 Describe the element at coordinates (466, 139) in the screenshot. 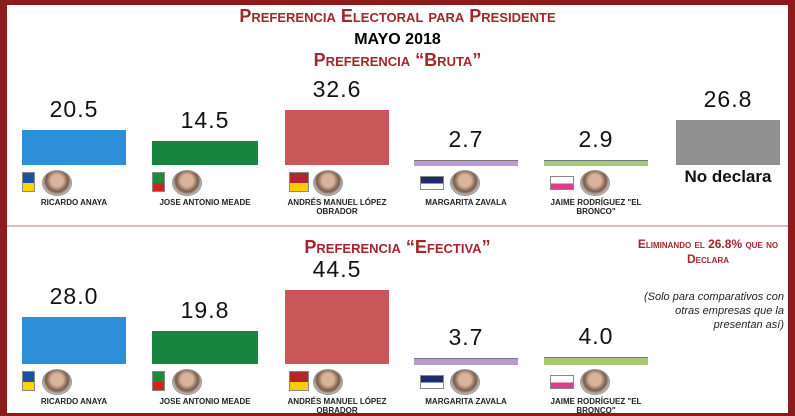

I see `value-label-bruta-3: 2.7` at that location.